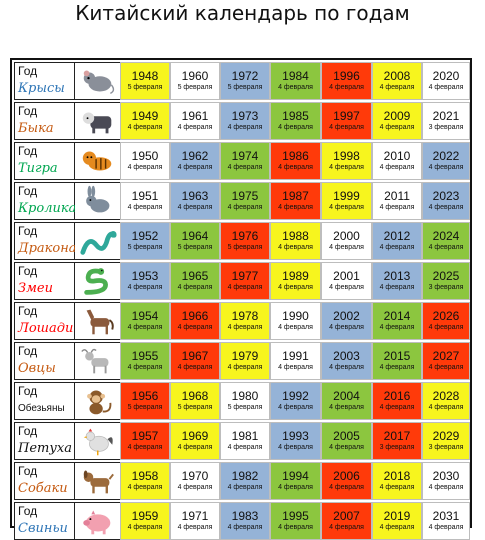 Image resolution: width=485 pixels, height=540 pixels. Describe the element at coordinates (397, 201) in the screenshot. I see `year-cell: 2011 4 февраля` at that location.